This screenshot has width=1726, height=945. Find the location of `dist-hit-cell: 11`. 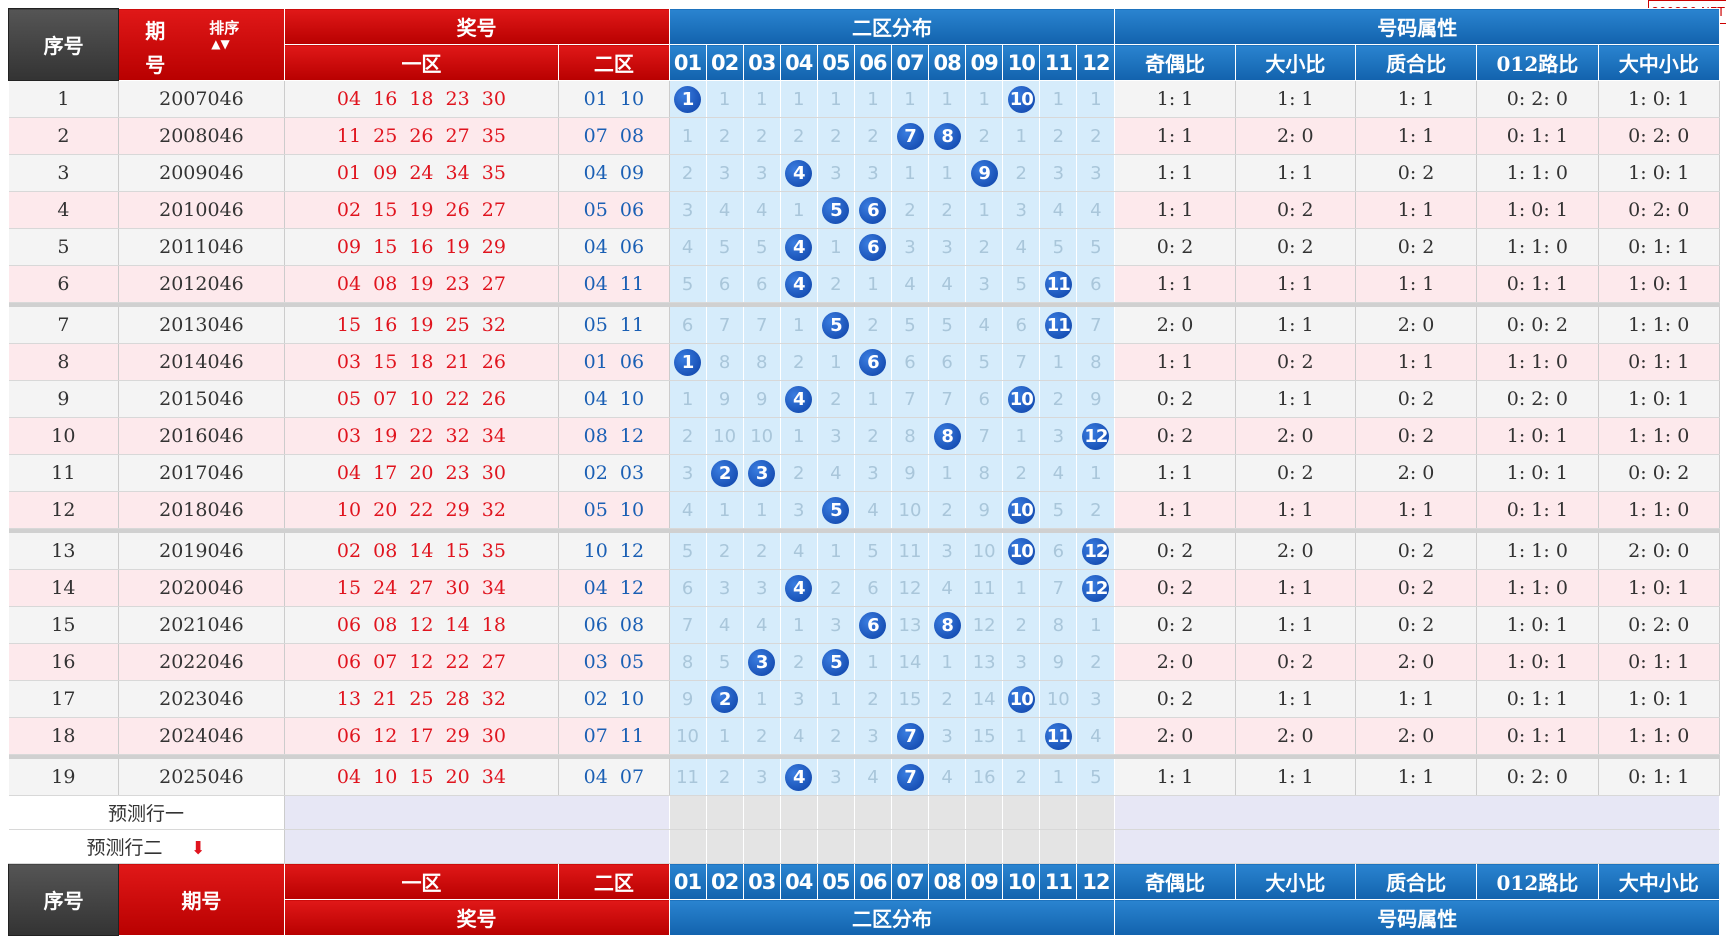

dist-hit-cell: 11 is located at coordinates (1058, 325).